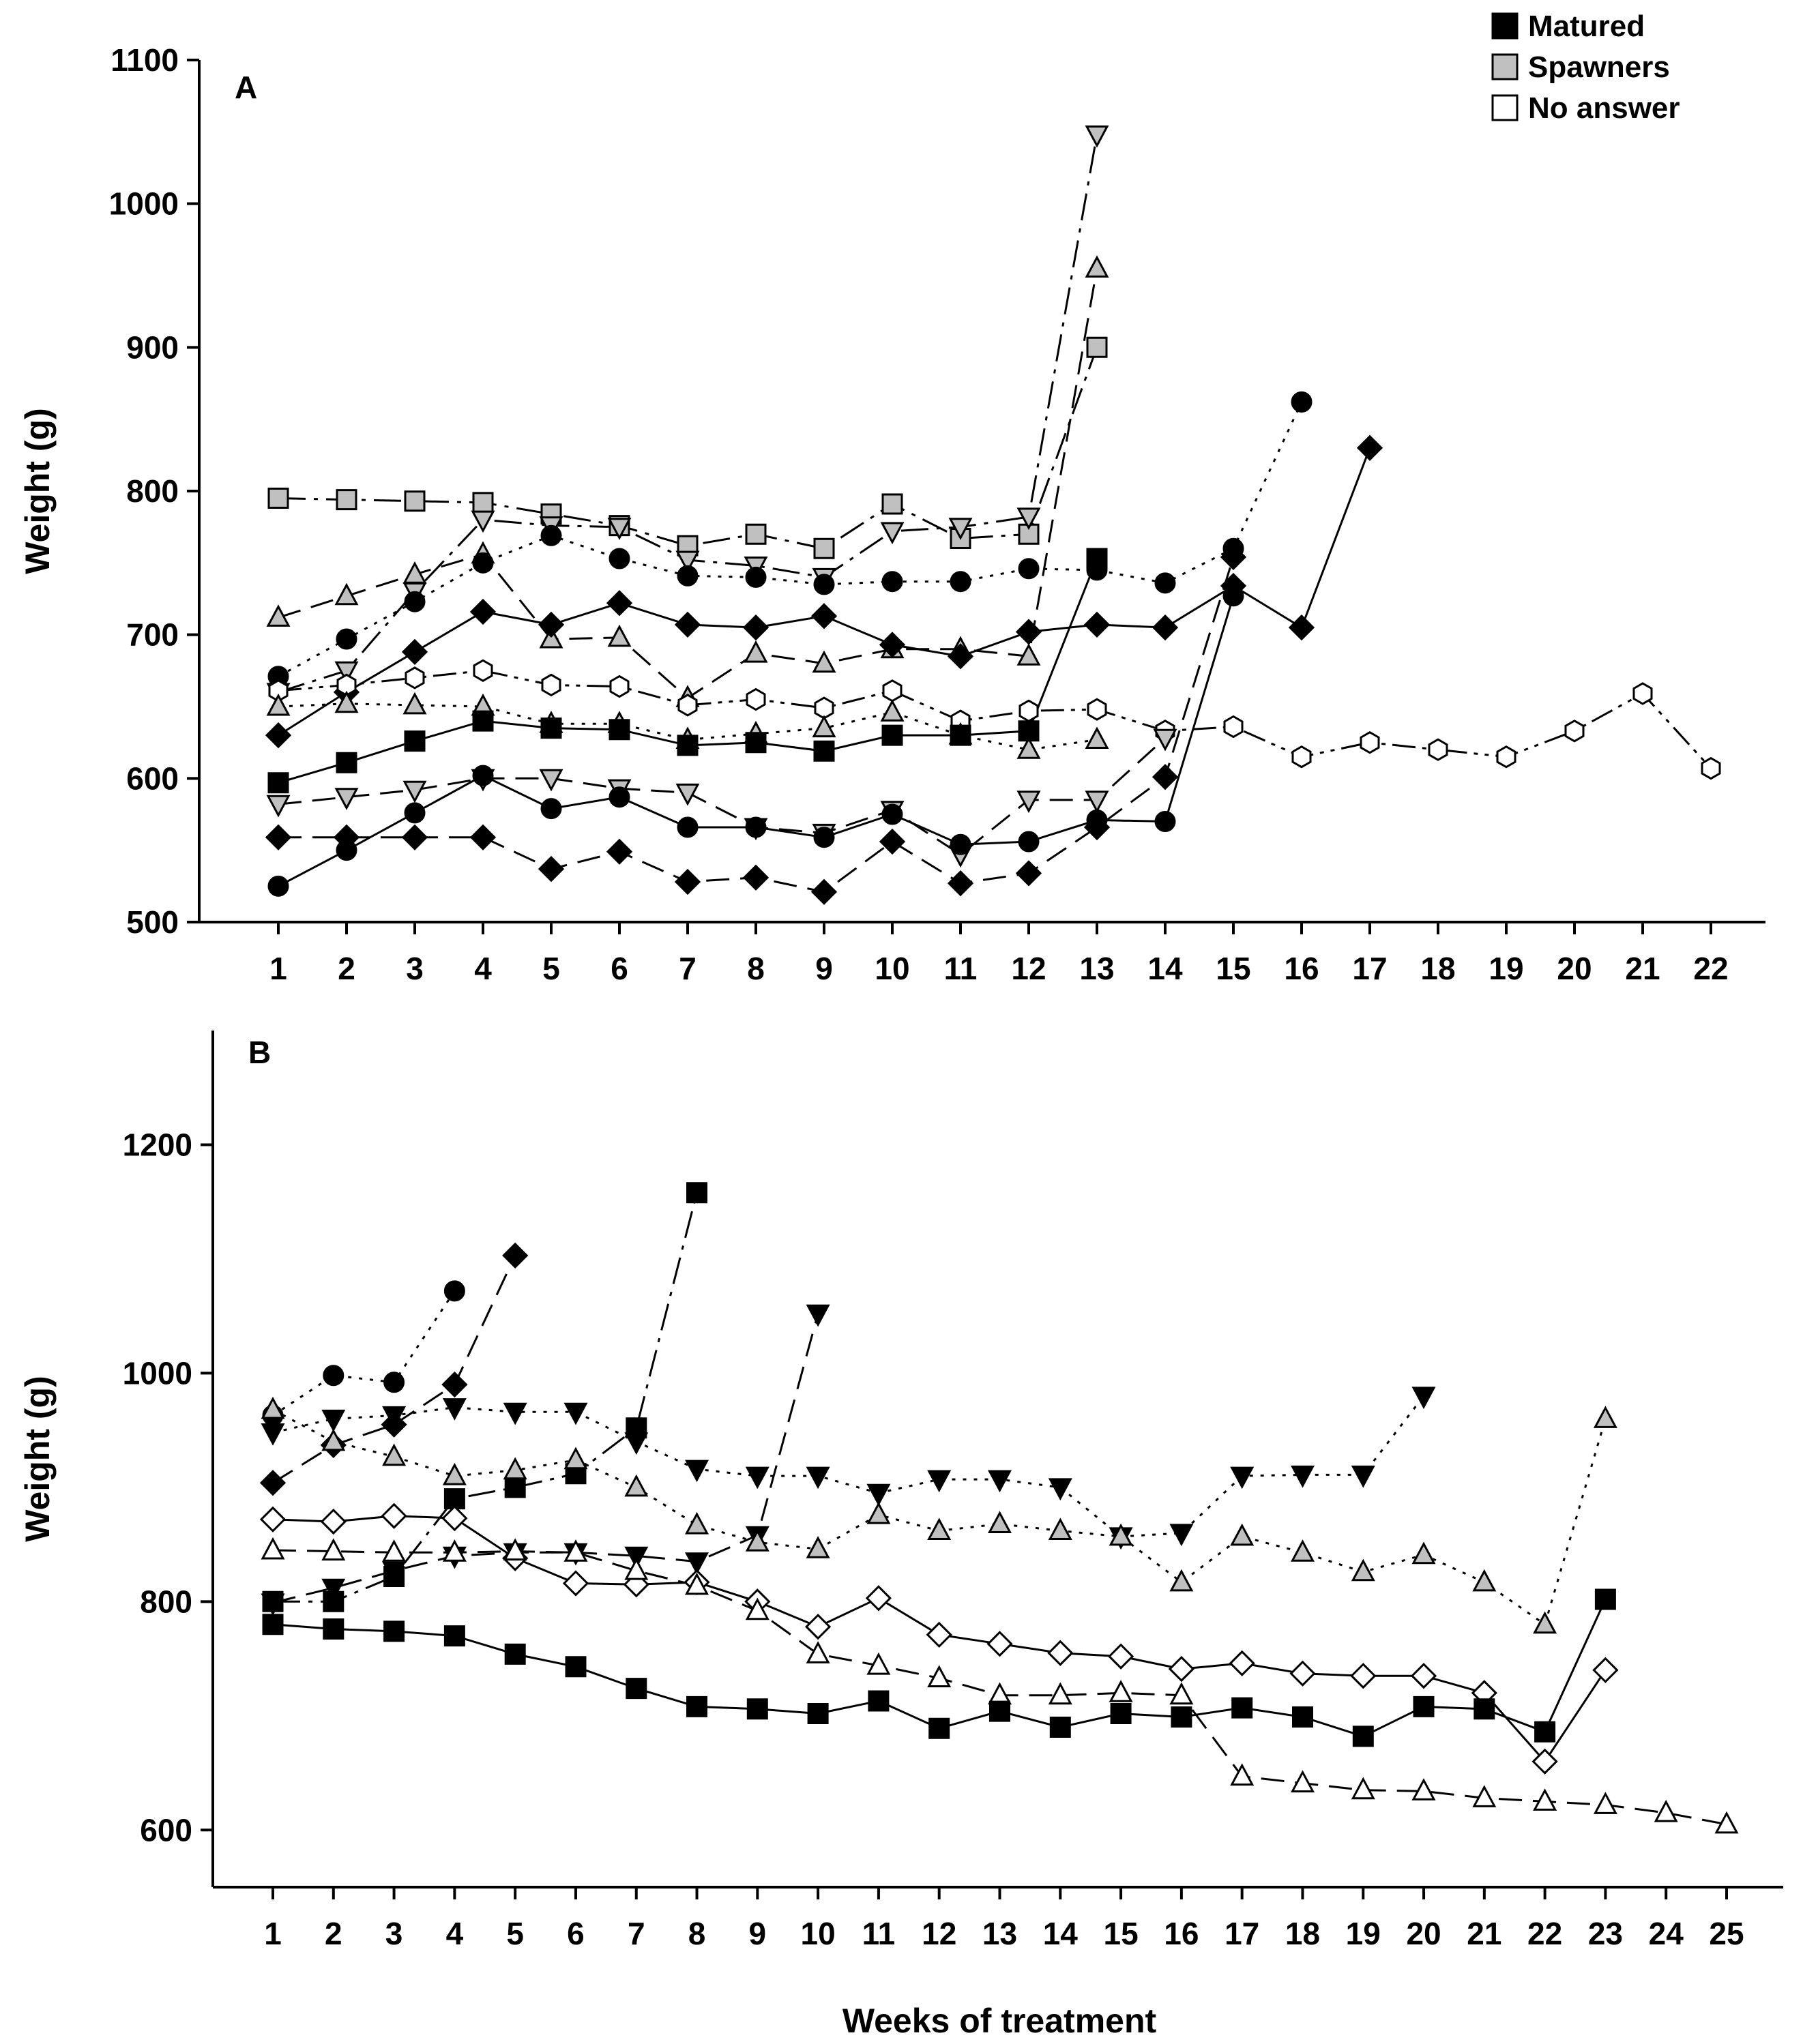  What do you see at coordinates (1506, 968) in the screenshot?
I see `x-tick-label: 19` at bounding box center [1506, 968].